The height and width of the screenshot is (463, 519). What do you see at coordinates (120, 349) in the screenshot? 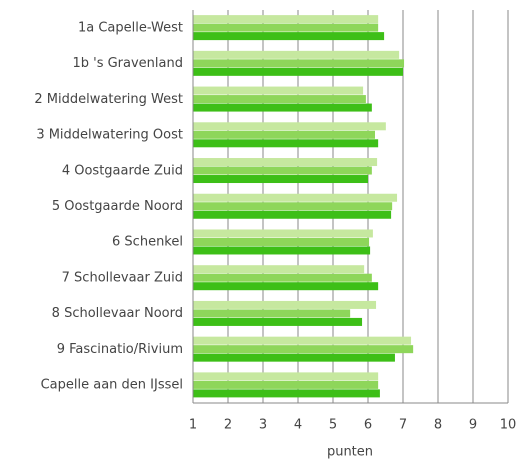
I see `y-tick-label: 9 Fascinatio/Rivium` at bounding box center [120, 349].